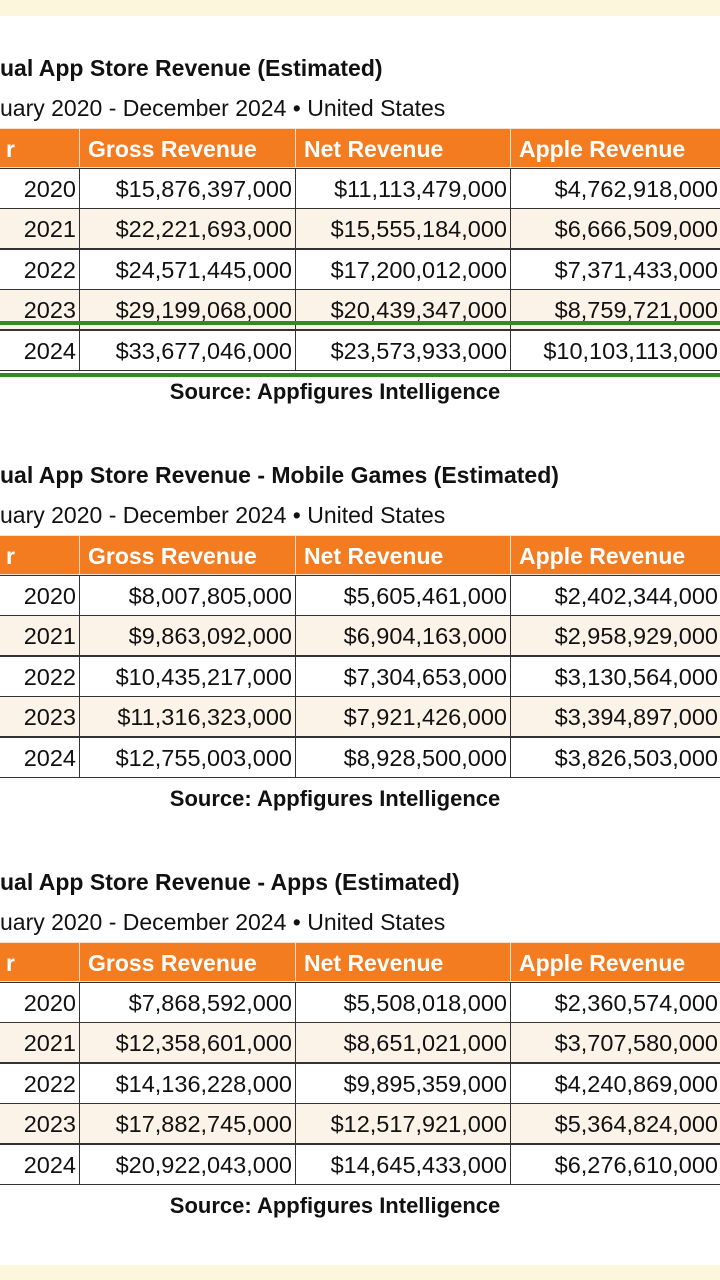 This screenshot has height=1280, width=720. What do you see at coordinates (615, 229) in the screenshot?
I see `revenue-cell: $6,666,509,000` at bounding box center [615, 229].